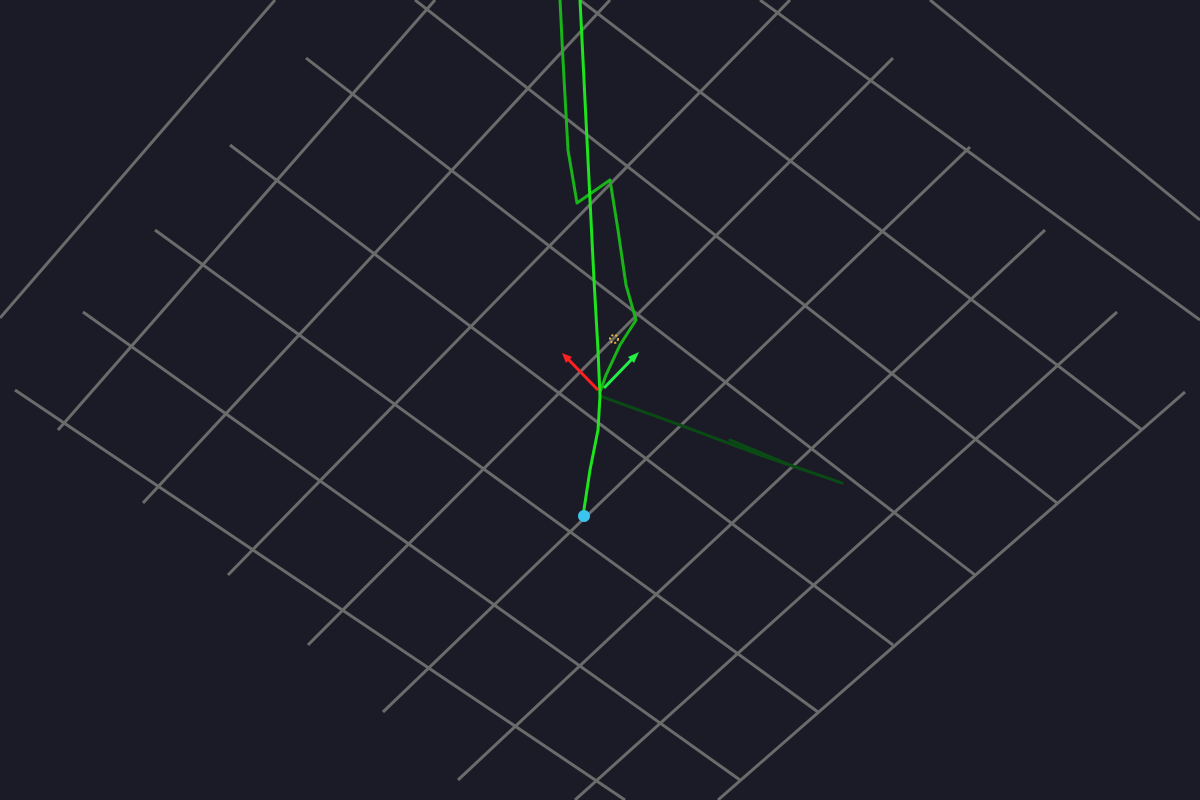  I want to click on x-axis-arrow-icon, so click(567, 358).